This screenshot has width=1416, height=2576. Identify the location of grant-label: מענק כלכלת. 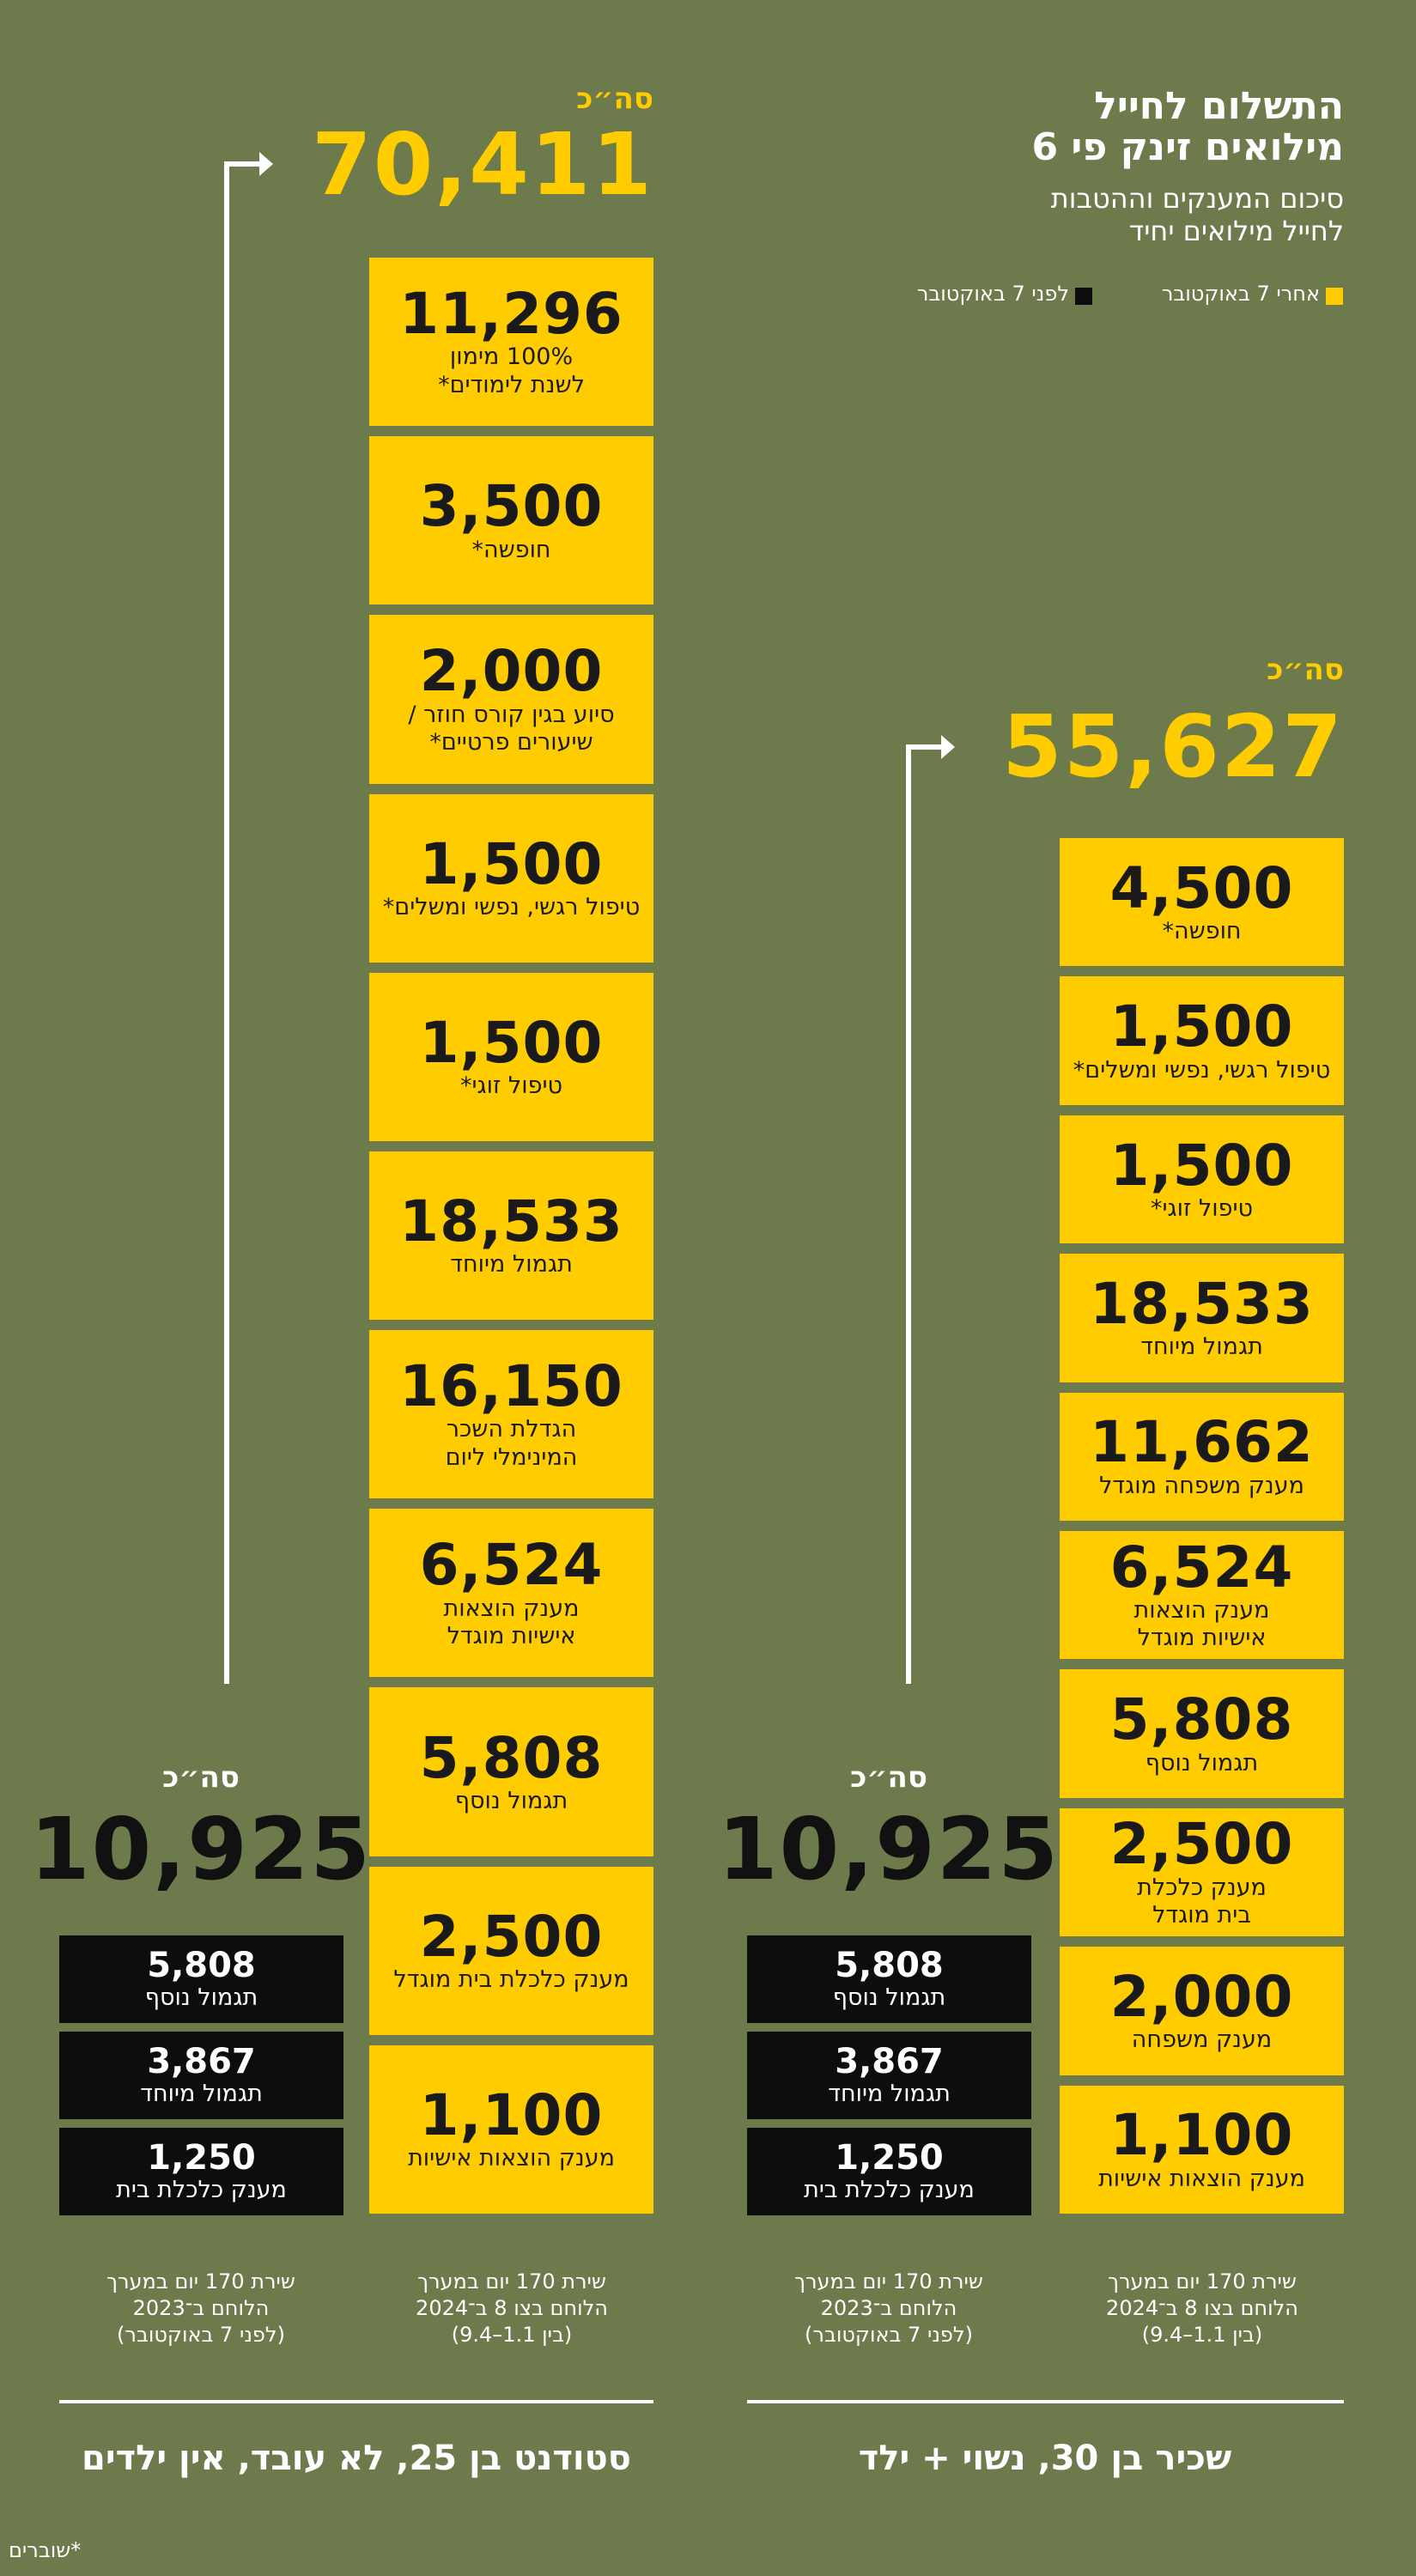
(1202, 1887).